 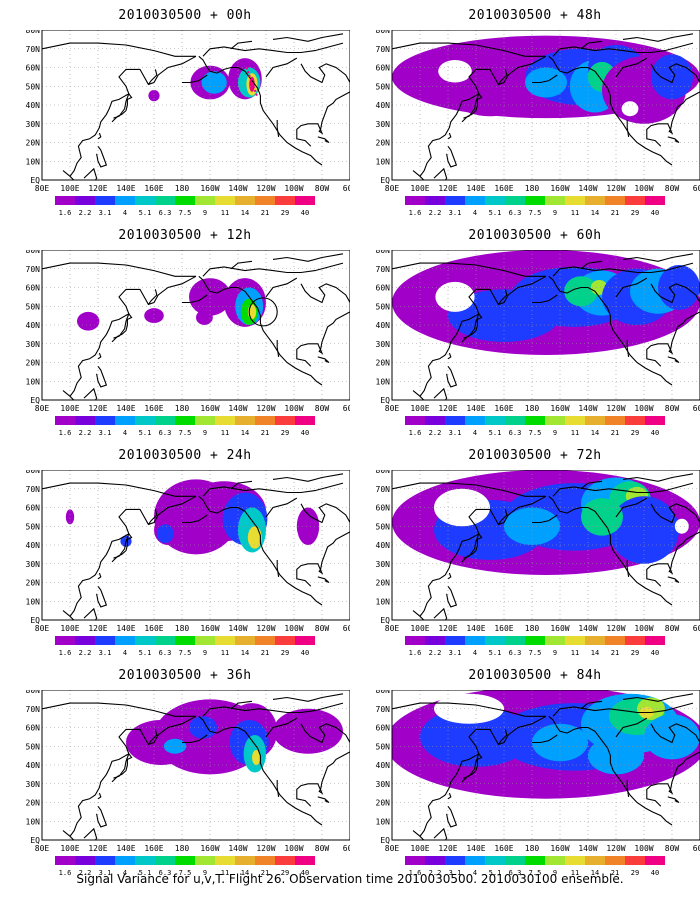 I want to click on colorbar-label: 3.1, so click(x=105, y=653).